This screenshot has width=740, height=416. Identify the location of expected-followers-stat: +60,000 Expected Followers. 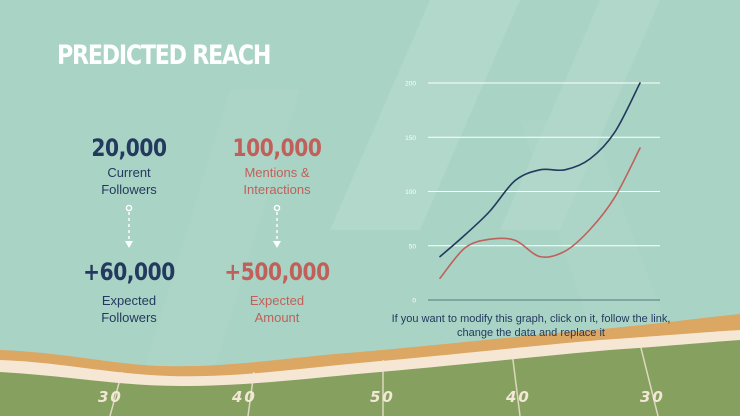
(129, 292).